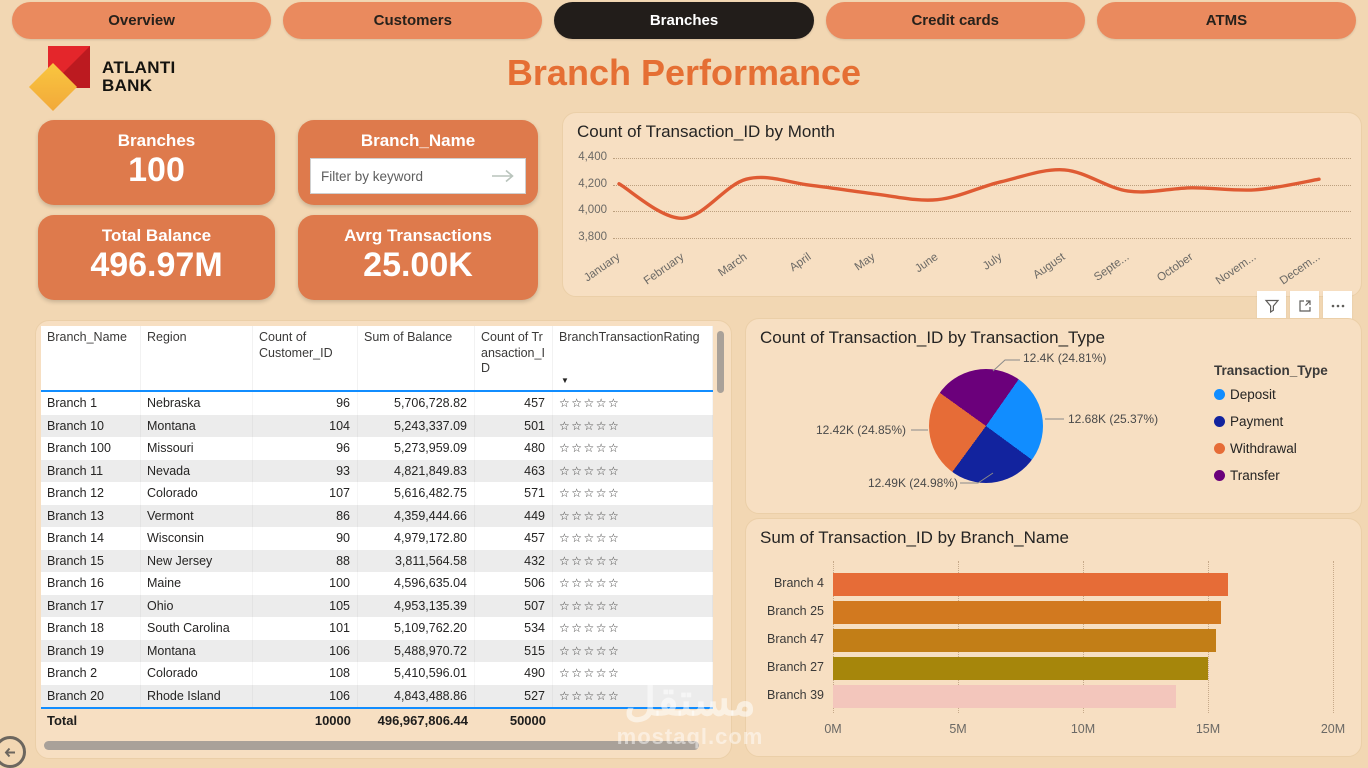 The width and height of the screenshot is (1368, 768). I want to click on tab-branches: Branches, so click(684, 20).